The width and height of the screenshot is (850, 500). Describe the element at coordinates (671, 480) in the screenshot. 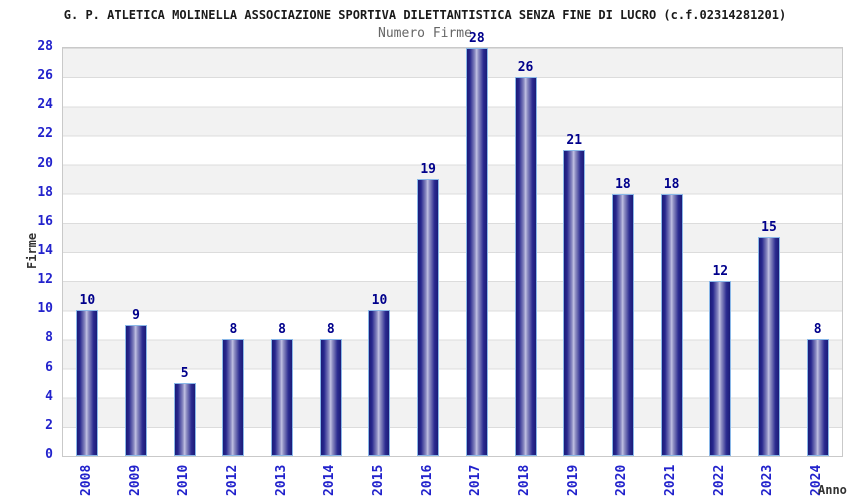

I see `x-tick-label: 2021` at that location.